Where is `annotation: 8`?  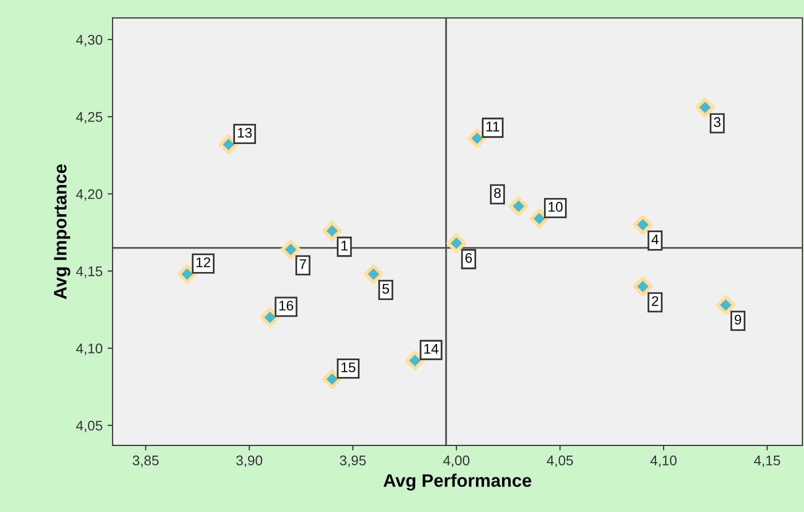 annotation: 8 is located at coordinates (497, 193).